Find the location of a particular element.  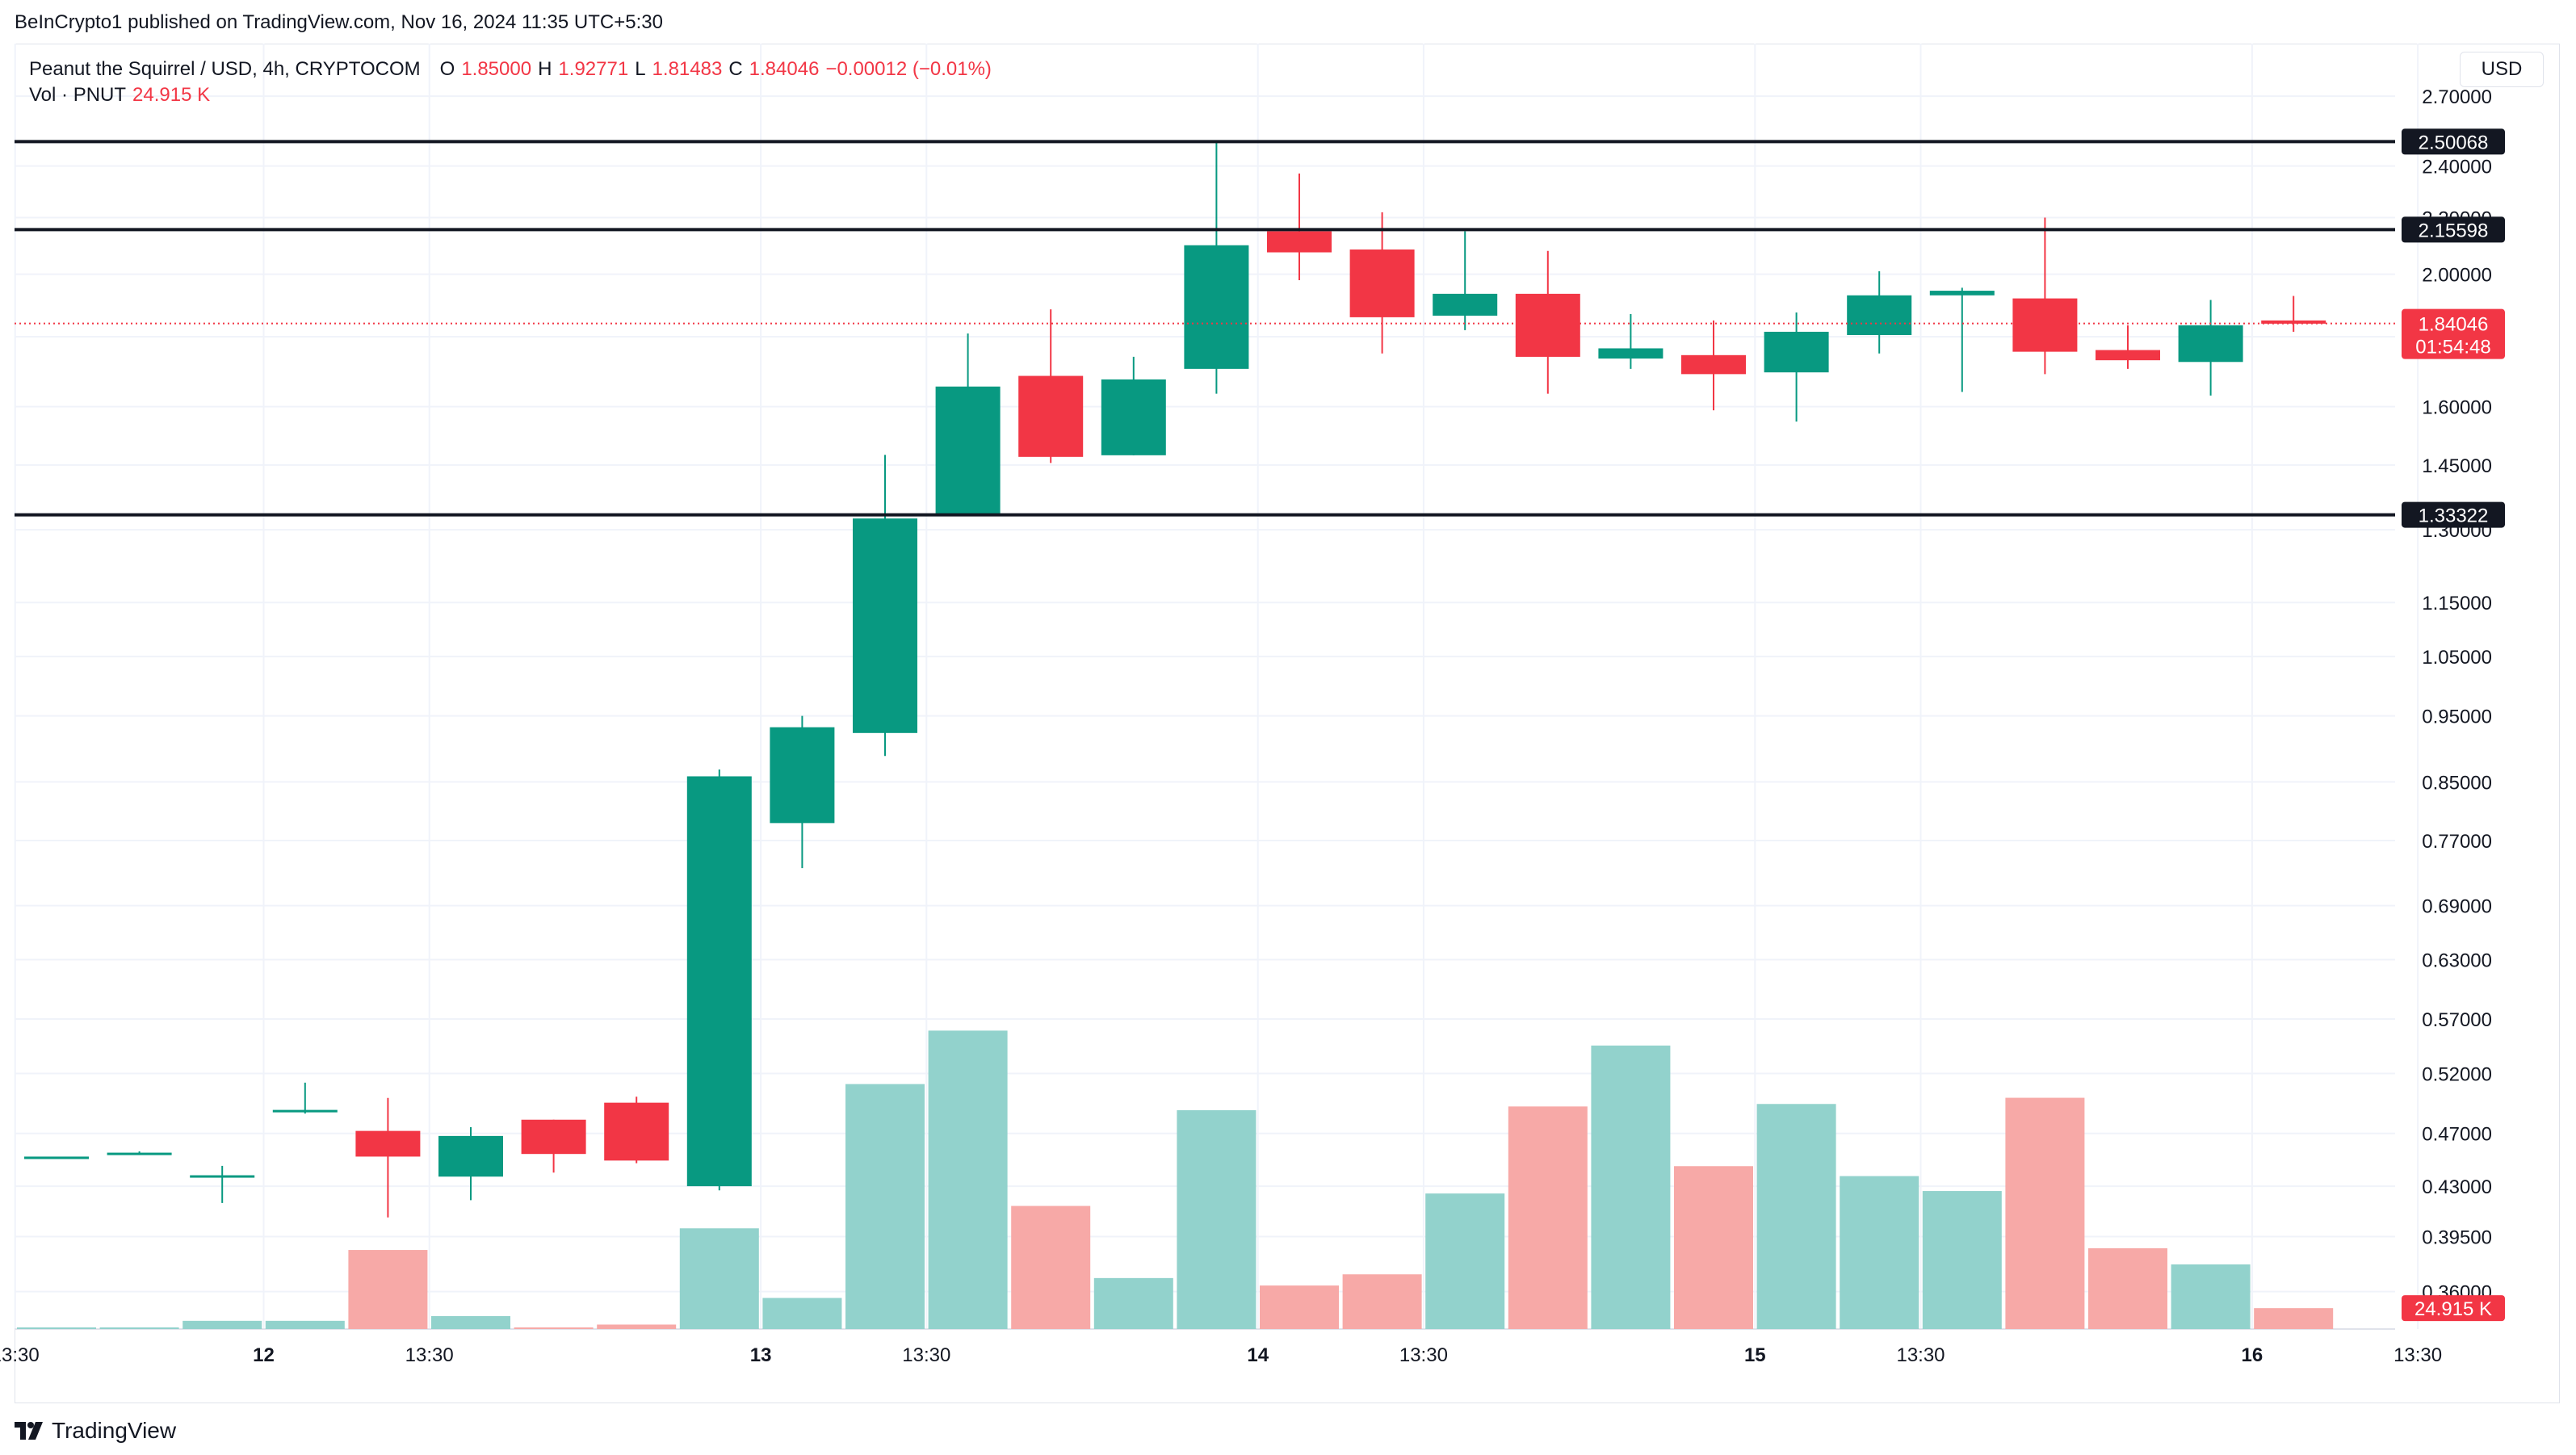

level-tag-label: 2.50068 is located at coordinates (2454, 142).